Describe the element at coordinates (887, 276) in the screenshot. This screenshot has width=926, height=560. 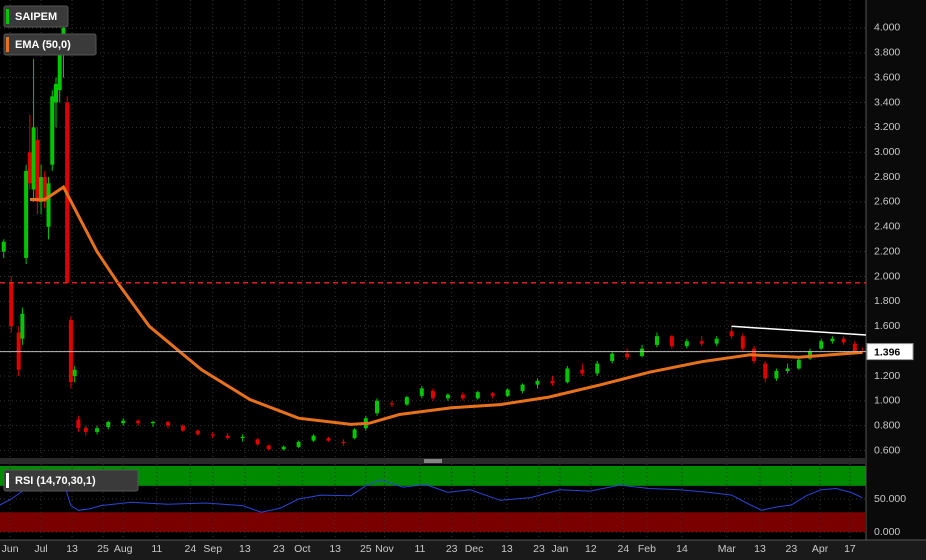
I see `y-tick-label: 2.000` at that location.